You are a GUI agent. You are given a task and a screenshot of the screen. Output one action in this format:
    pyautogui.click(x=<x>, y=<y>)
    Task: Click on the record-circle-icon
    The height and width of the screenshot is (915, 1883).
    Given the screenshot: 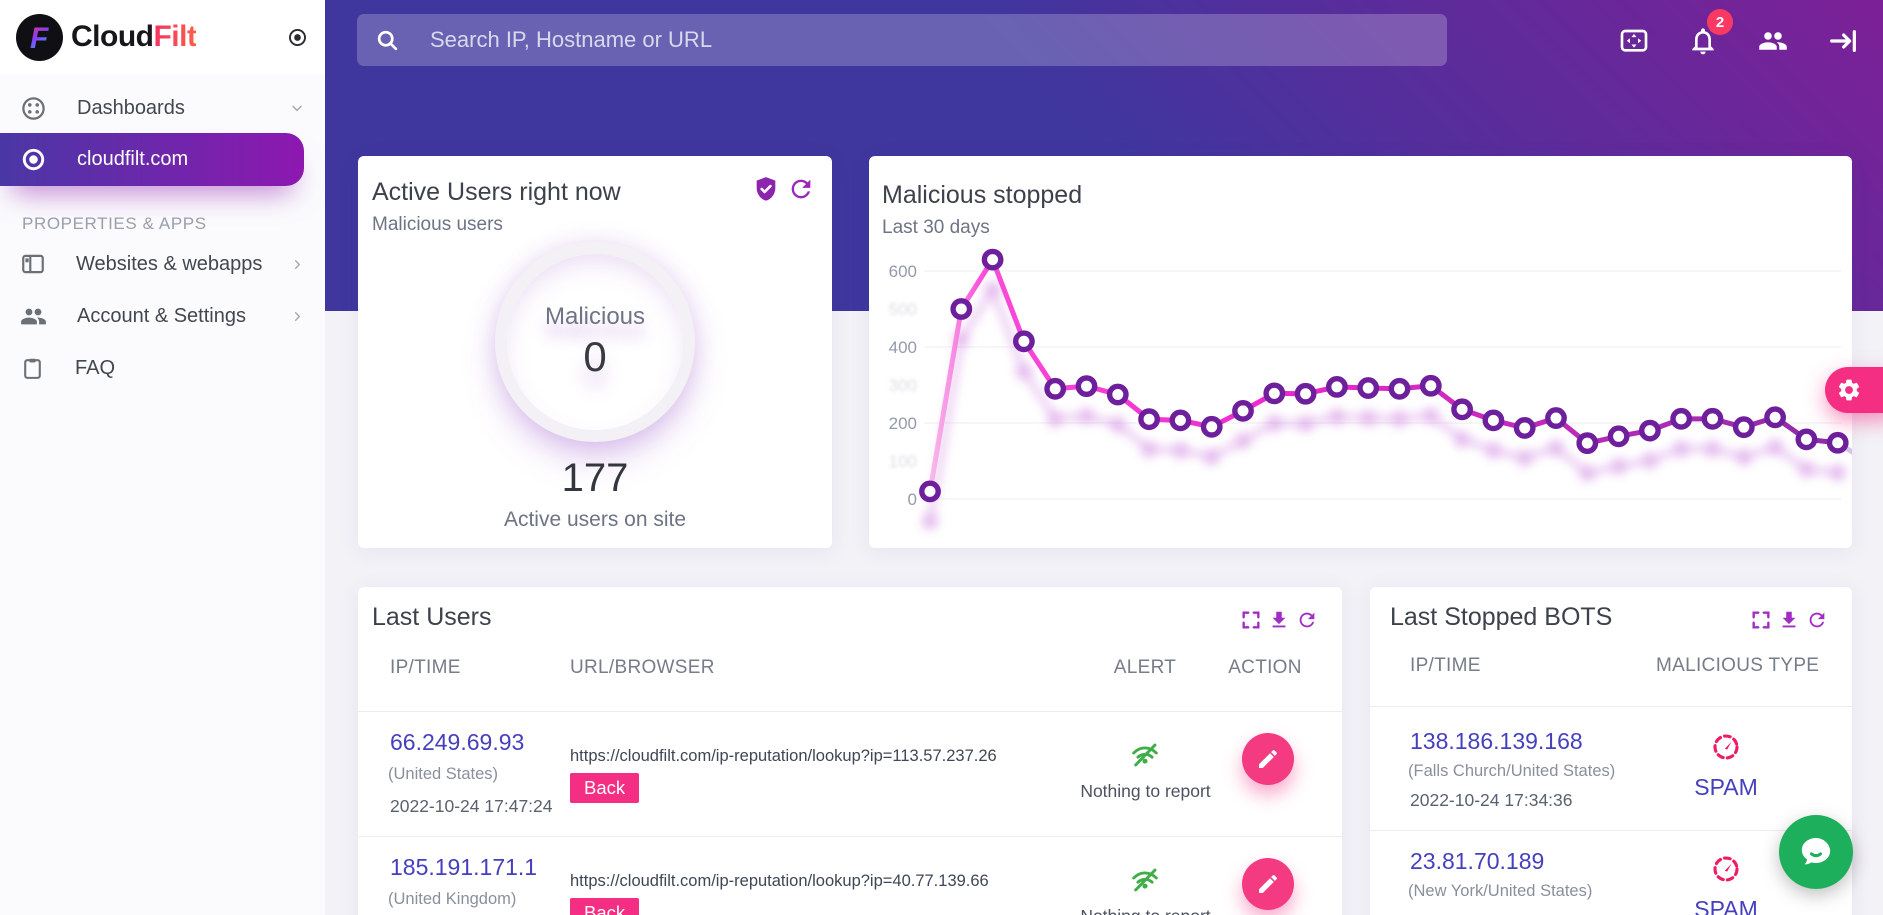 What is the action you would take?
    pyautogui.click(x=297, y=37)
    